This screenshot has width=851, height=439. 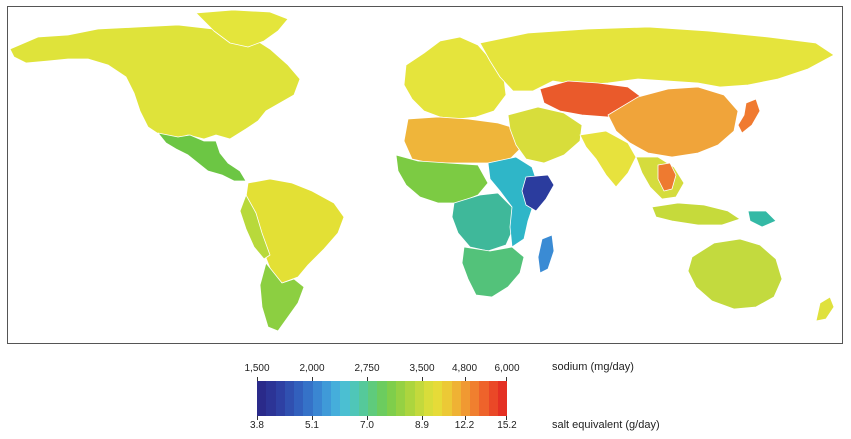 What do you see at coordinates (422, 425) in the screenshot?
I see `salt-tick-label: 8.9` at bounding box center [422, 425].